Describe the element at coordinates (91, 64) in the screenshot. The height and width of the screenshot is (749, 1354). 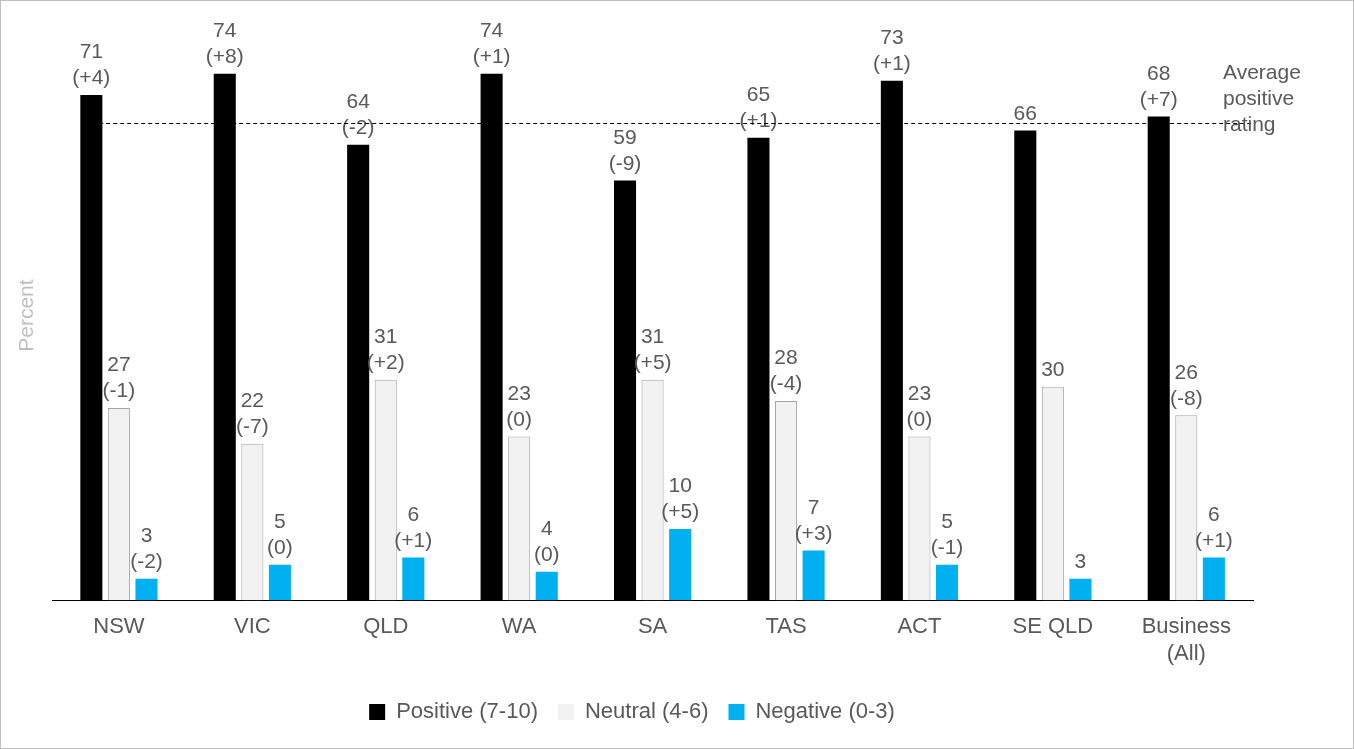
I see `data-label: 71 (+4)` at that location.